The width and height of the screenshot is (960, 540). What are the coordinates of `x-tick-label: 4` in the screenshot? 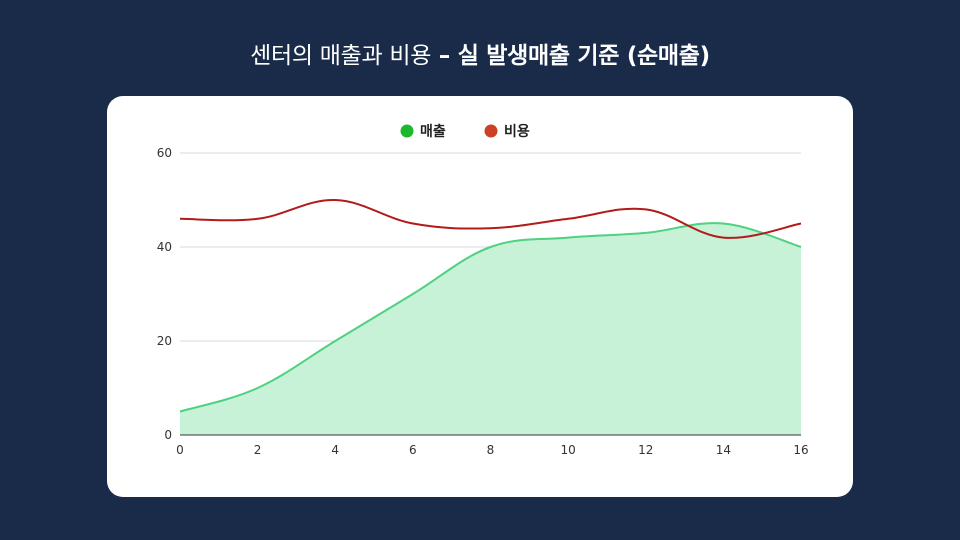 It's located at (335, 450).